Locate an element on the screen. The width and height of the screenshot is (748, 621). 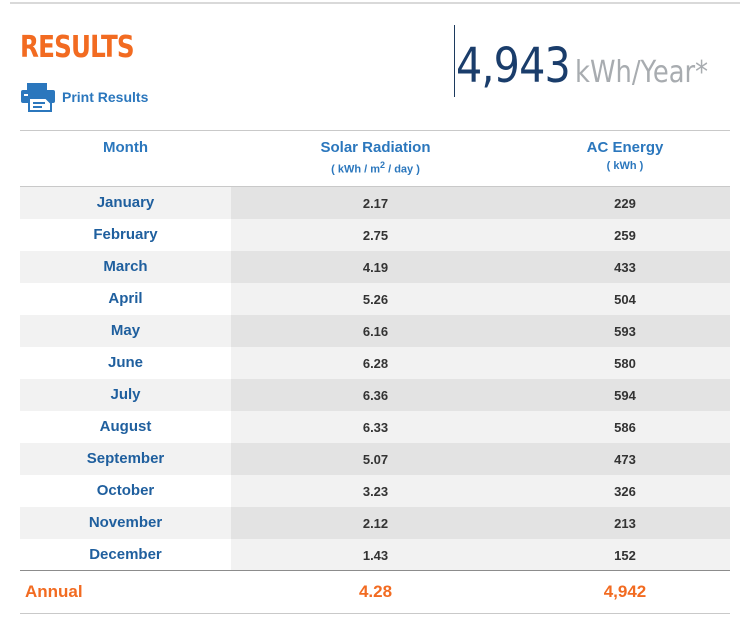
solar-radiation-cell: 6.28 is located at coordinates (375, 362).